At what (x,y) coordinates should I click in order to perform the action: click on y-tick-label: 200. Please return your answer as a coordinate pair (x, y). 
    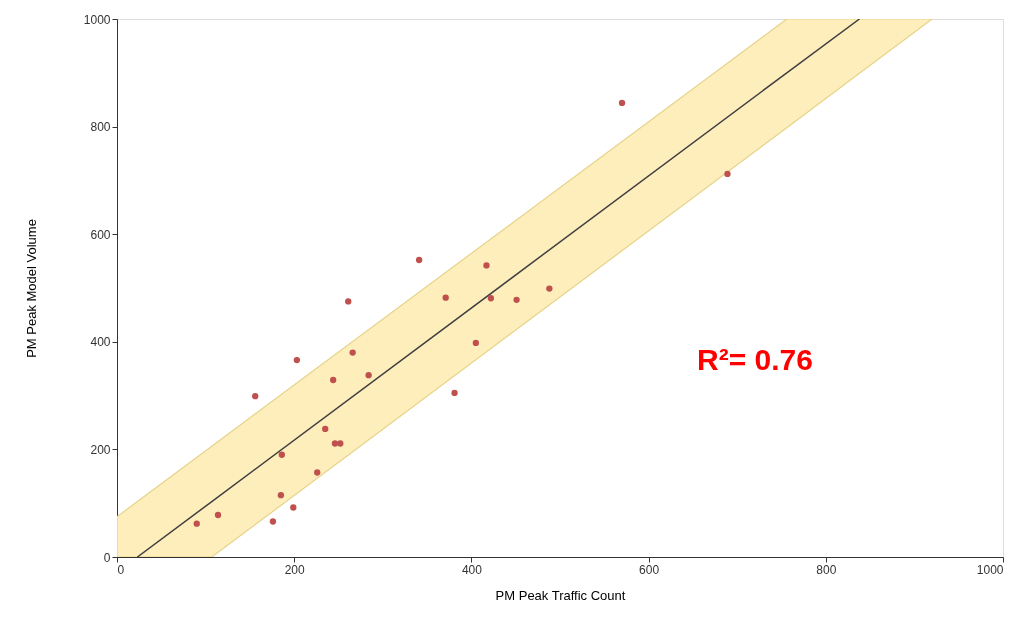
    Looking at the image, I should click on (100, 449).